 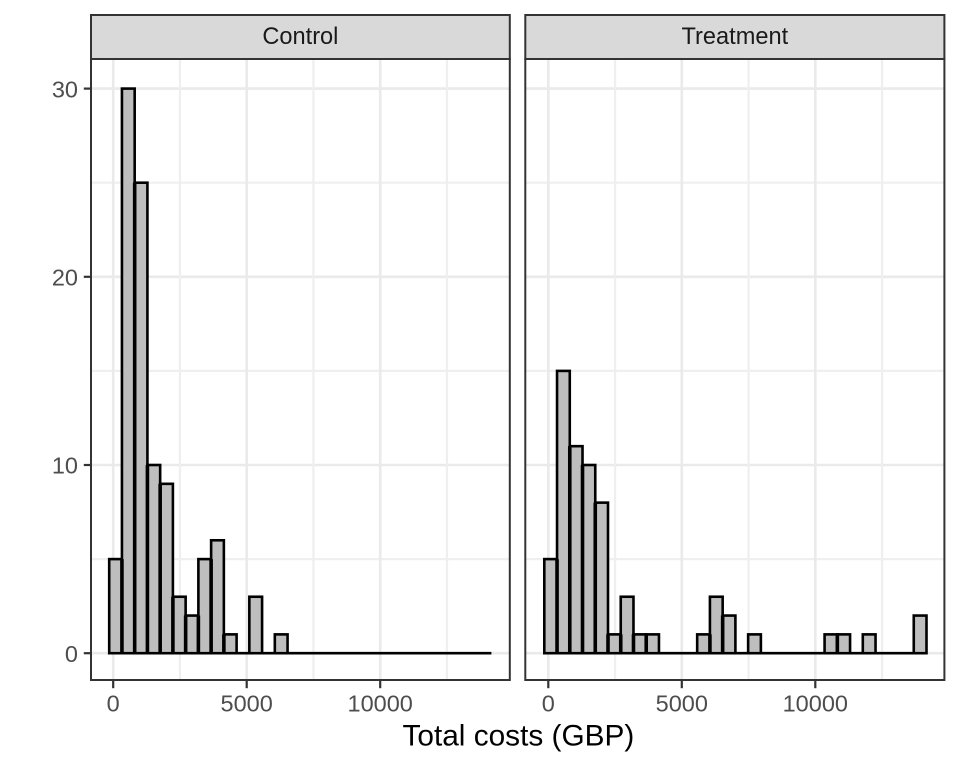 I want to click on svg-text: Treatment, so click(x=735, y=37).